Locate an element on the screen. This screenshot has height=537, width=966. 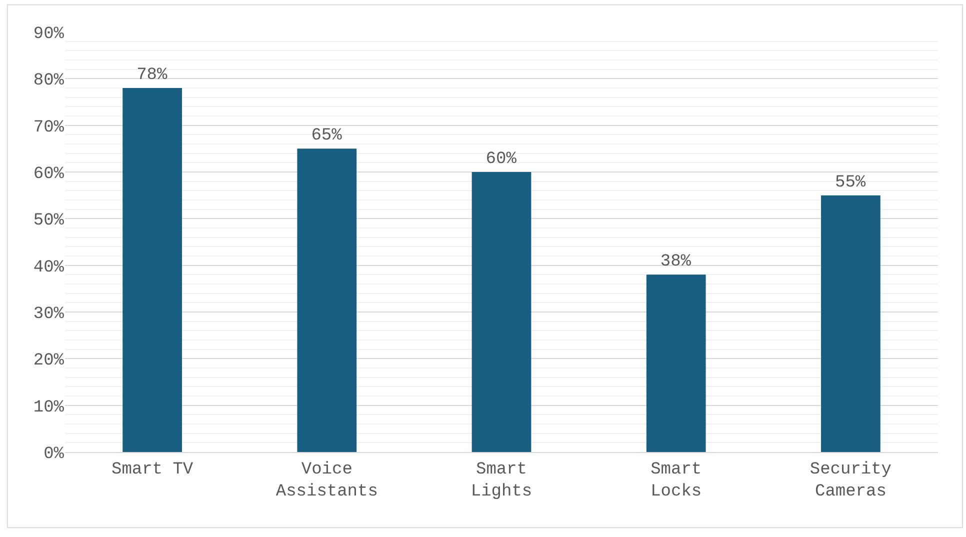
y-tick-label: 50% is located at coordinates (49, 221).